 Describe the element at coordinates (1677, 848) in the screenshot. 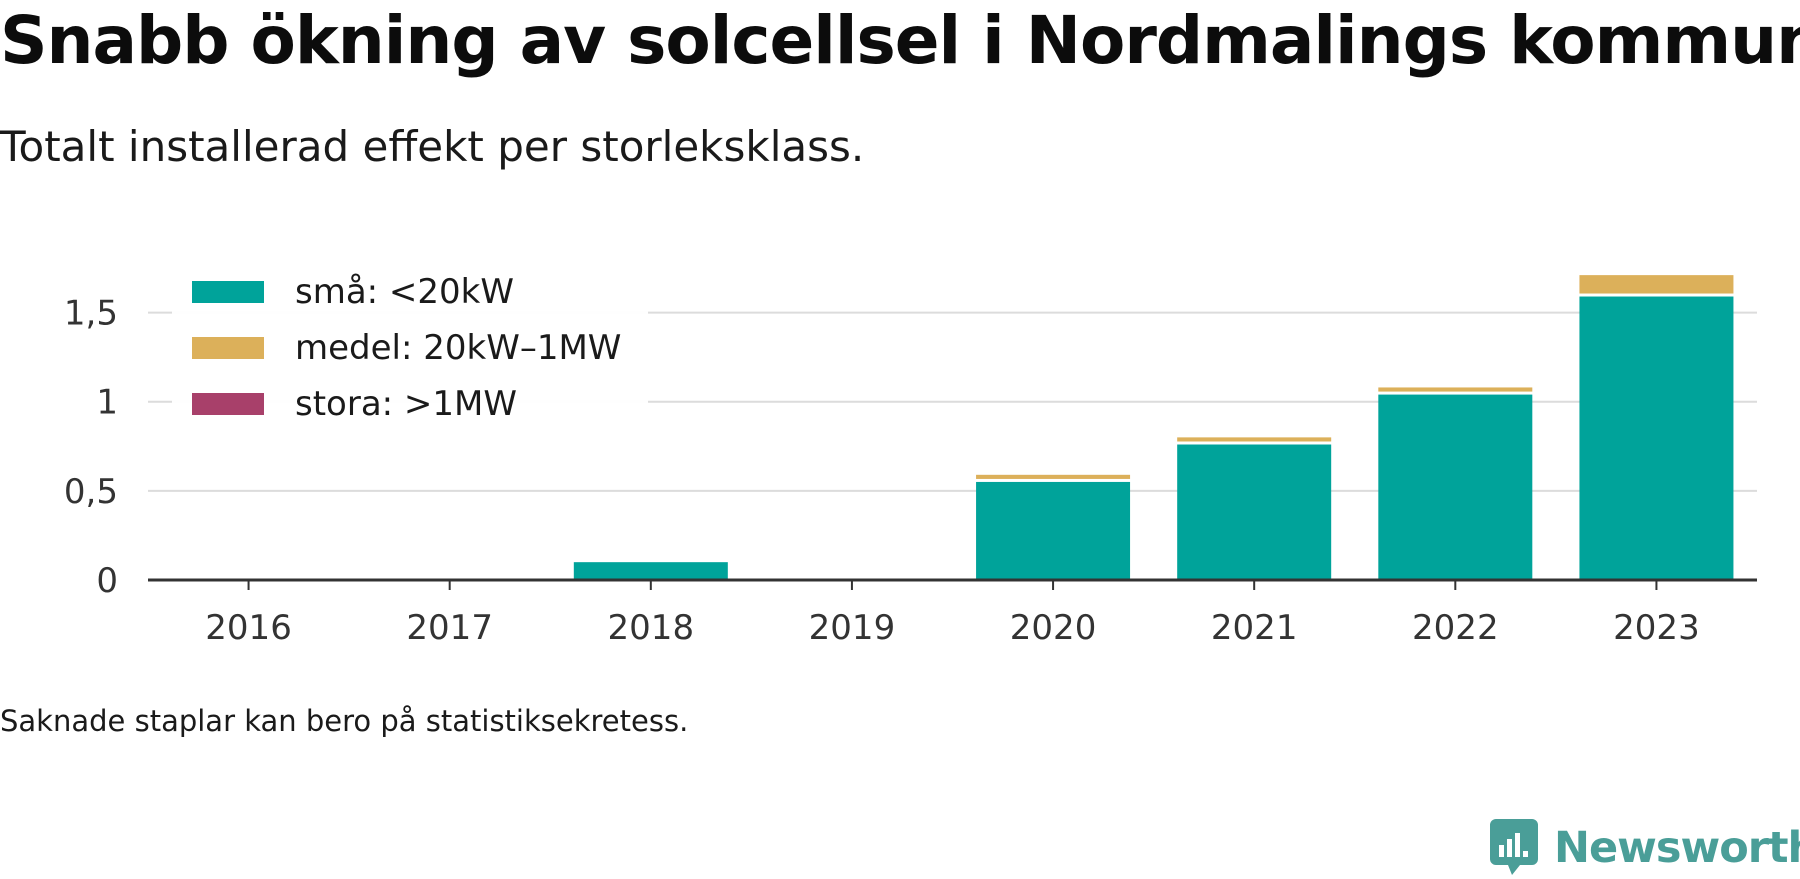

I see `brand-name: Newsworthy` at that location.